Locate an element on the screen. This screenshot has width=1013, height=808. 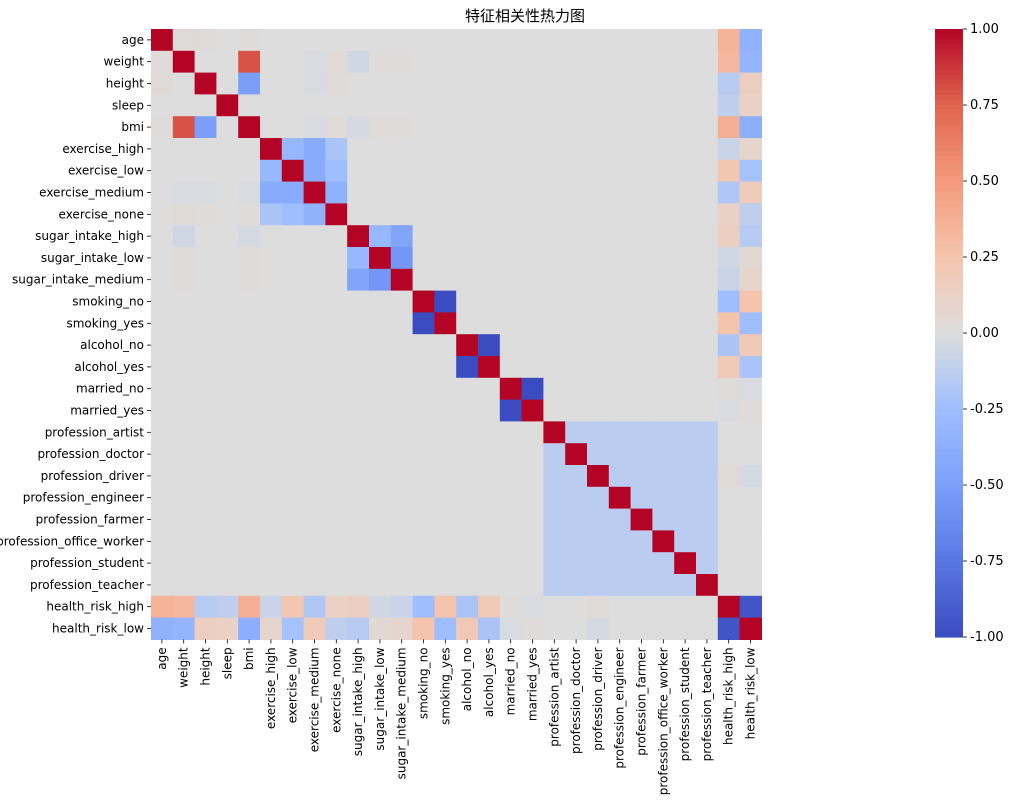
column-tick-label: exercise_medium is located at coordinates (315, 699).